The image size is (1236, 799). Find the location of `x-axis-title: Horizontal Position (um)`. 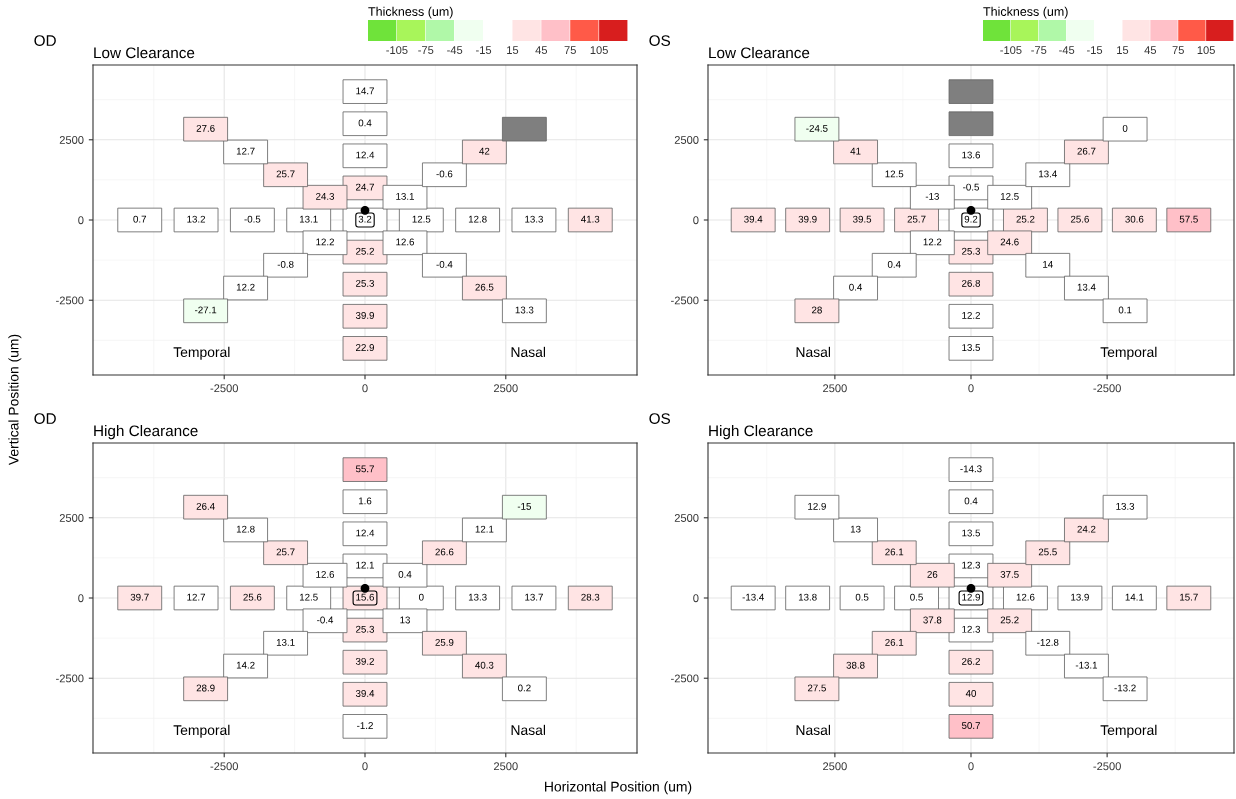

x-axis-title: Horizontal Position (um) is located at coordinates (618, 788).